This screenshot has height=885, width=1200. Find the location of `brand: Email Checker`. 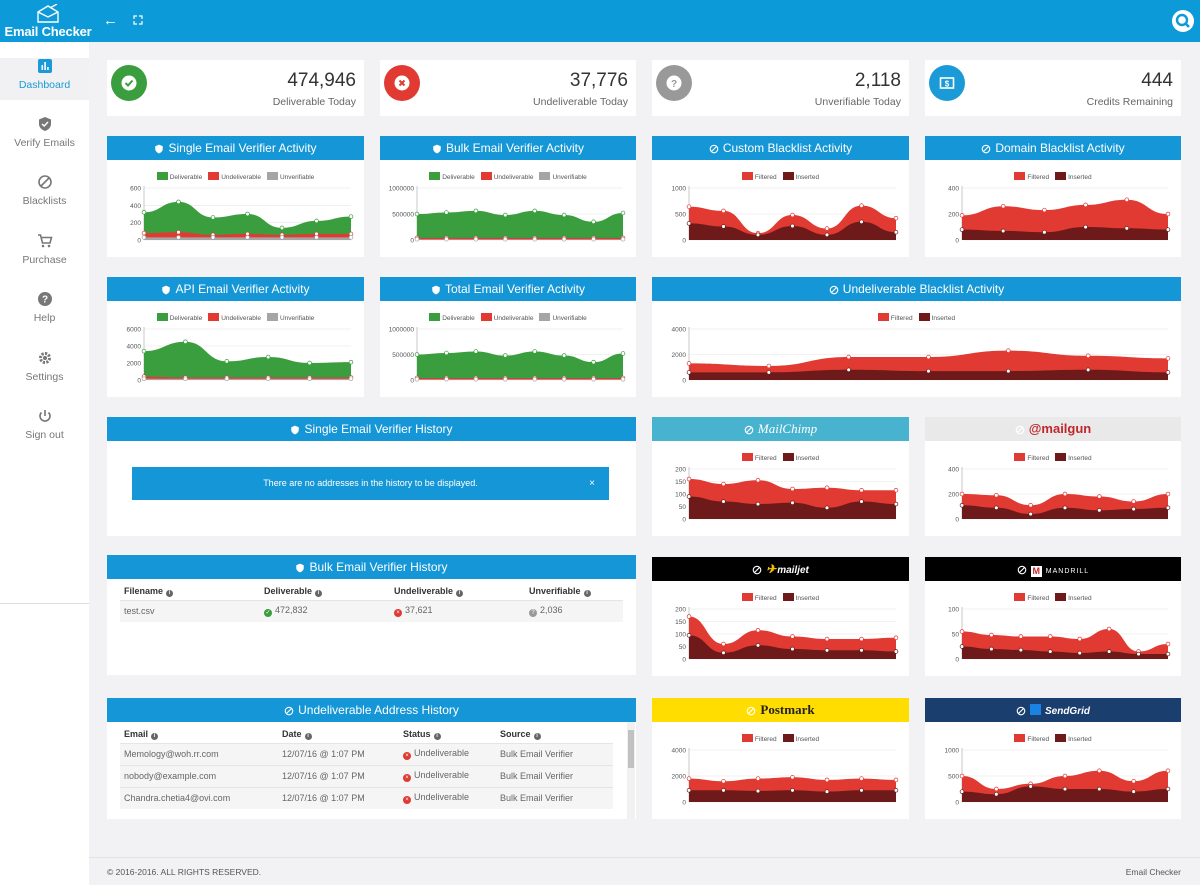

brand: Email Checker is located at coordinates (48, 21).